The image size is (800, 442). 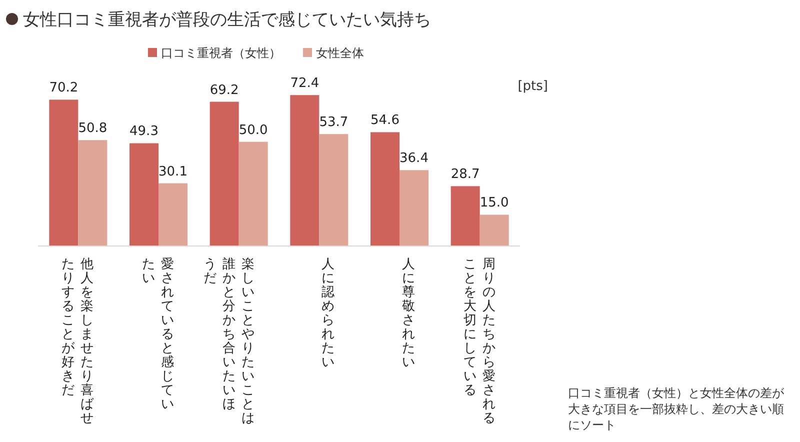 What do you see at coordinates (228, 341) in the screenshot?
I see `category-label: 楽しいことやりたいことは誰かと分かち合いたいほうだ` at bounding box center [228, 341].